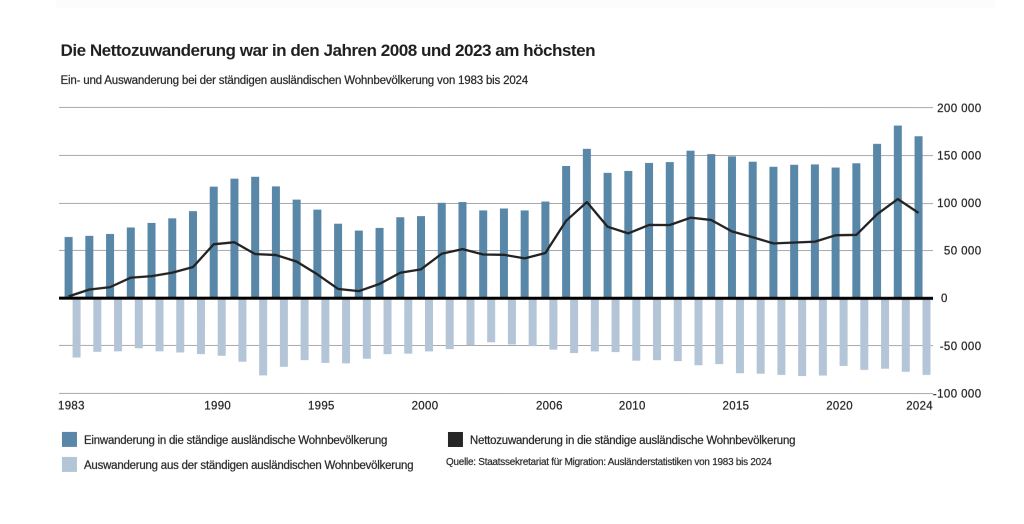 The width and height of the screenshot is (1024, 524). What do you see at coordinates (425, 406) in the screenshot?
I see `svg-text: 2000` at bounding box center [425, 406].